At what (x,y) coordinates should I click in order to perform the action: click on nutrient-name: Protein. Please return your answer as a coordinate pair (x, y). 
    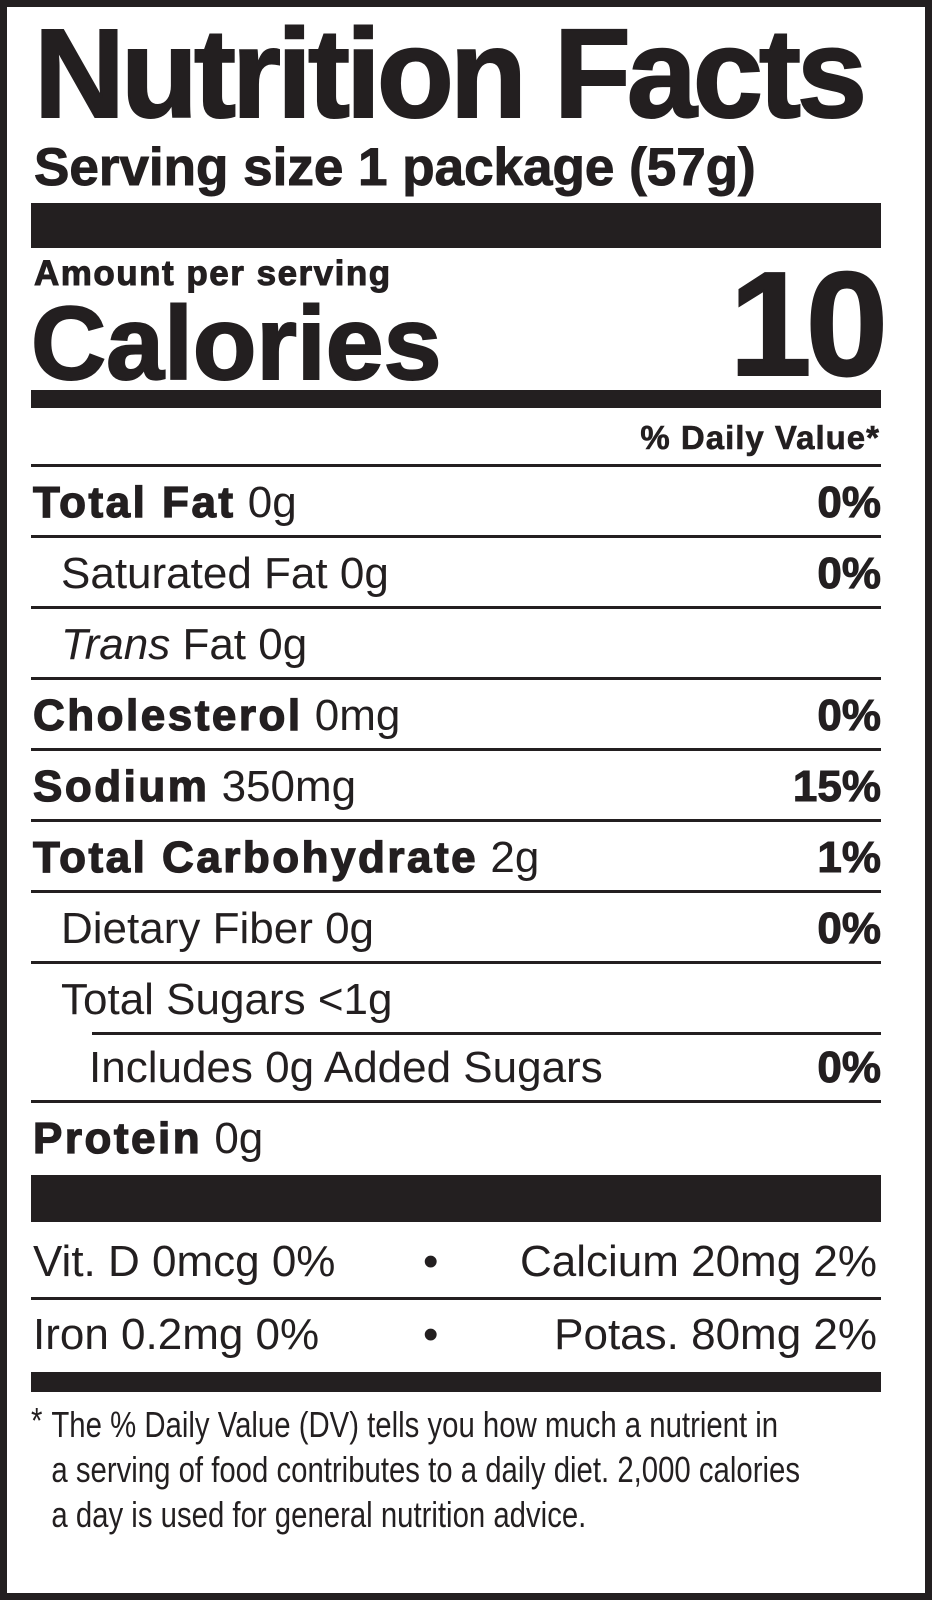
    Looking at the image, I should click on (117, 1138).